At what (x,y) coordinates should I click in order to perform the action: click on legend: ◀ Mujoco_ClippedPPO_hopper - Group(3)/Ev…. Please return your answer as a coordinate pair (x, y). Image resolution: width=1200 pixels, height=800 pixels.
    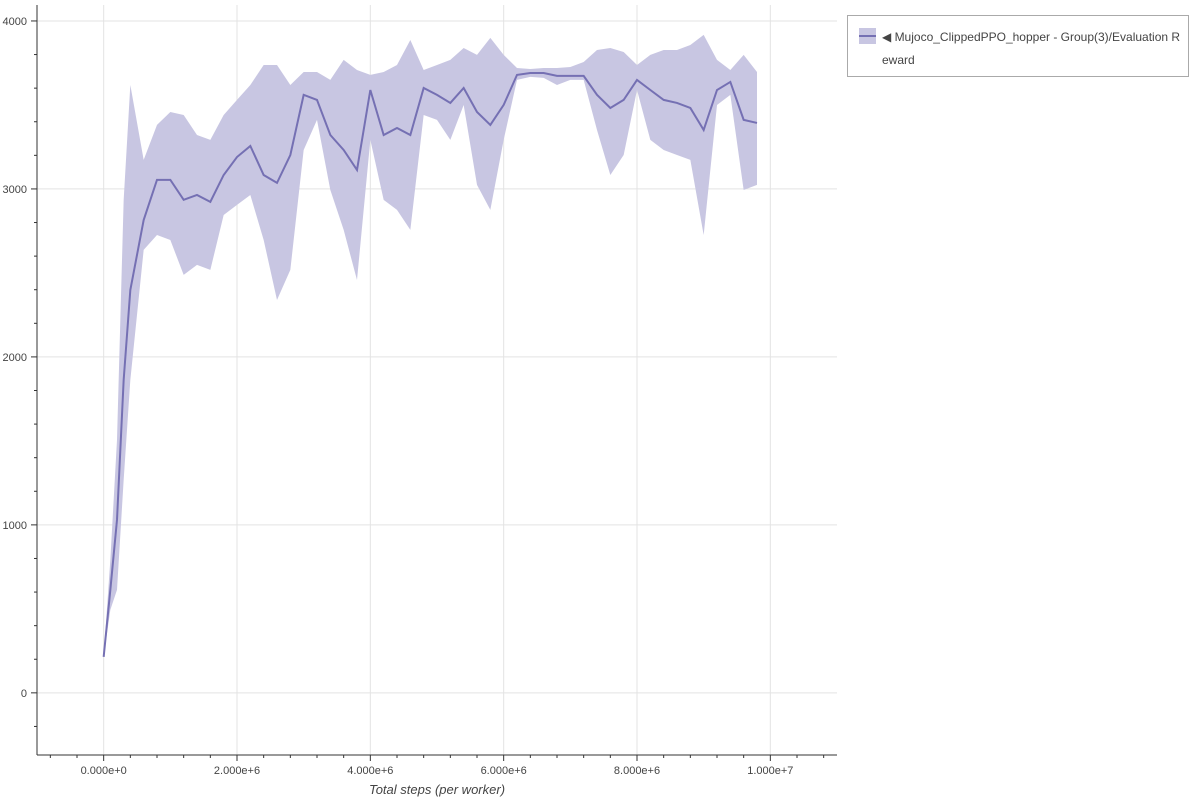
    Looking at the image, I should click on (1018, 46).